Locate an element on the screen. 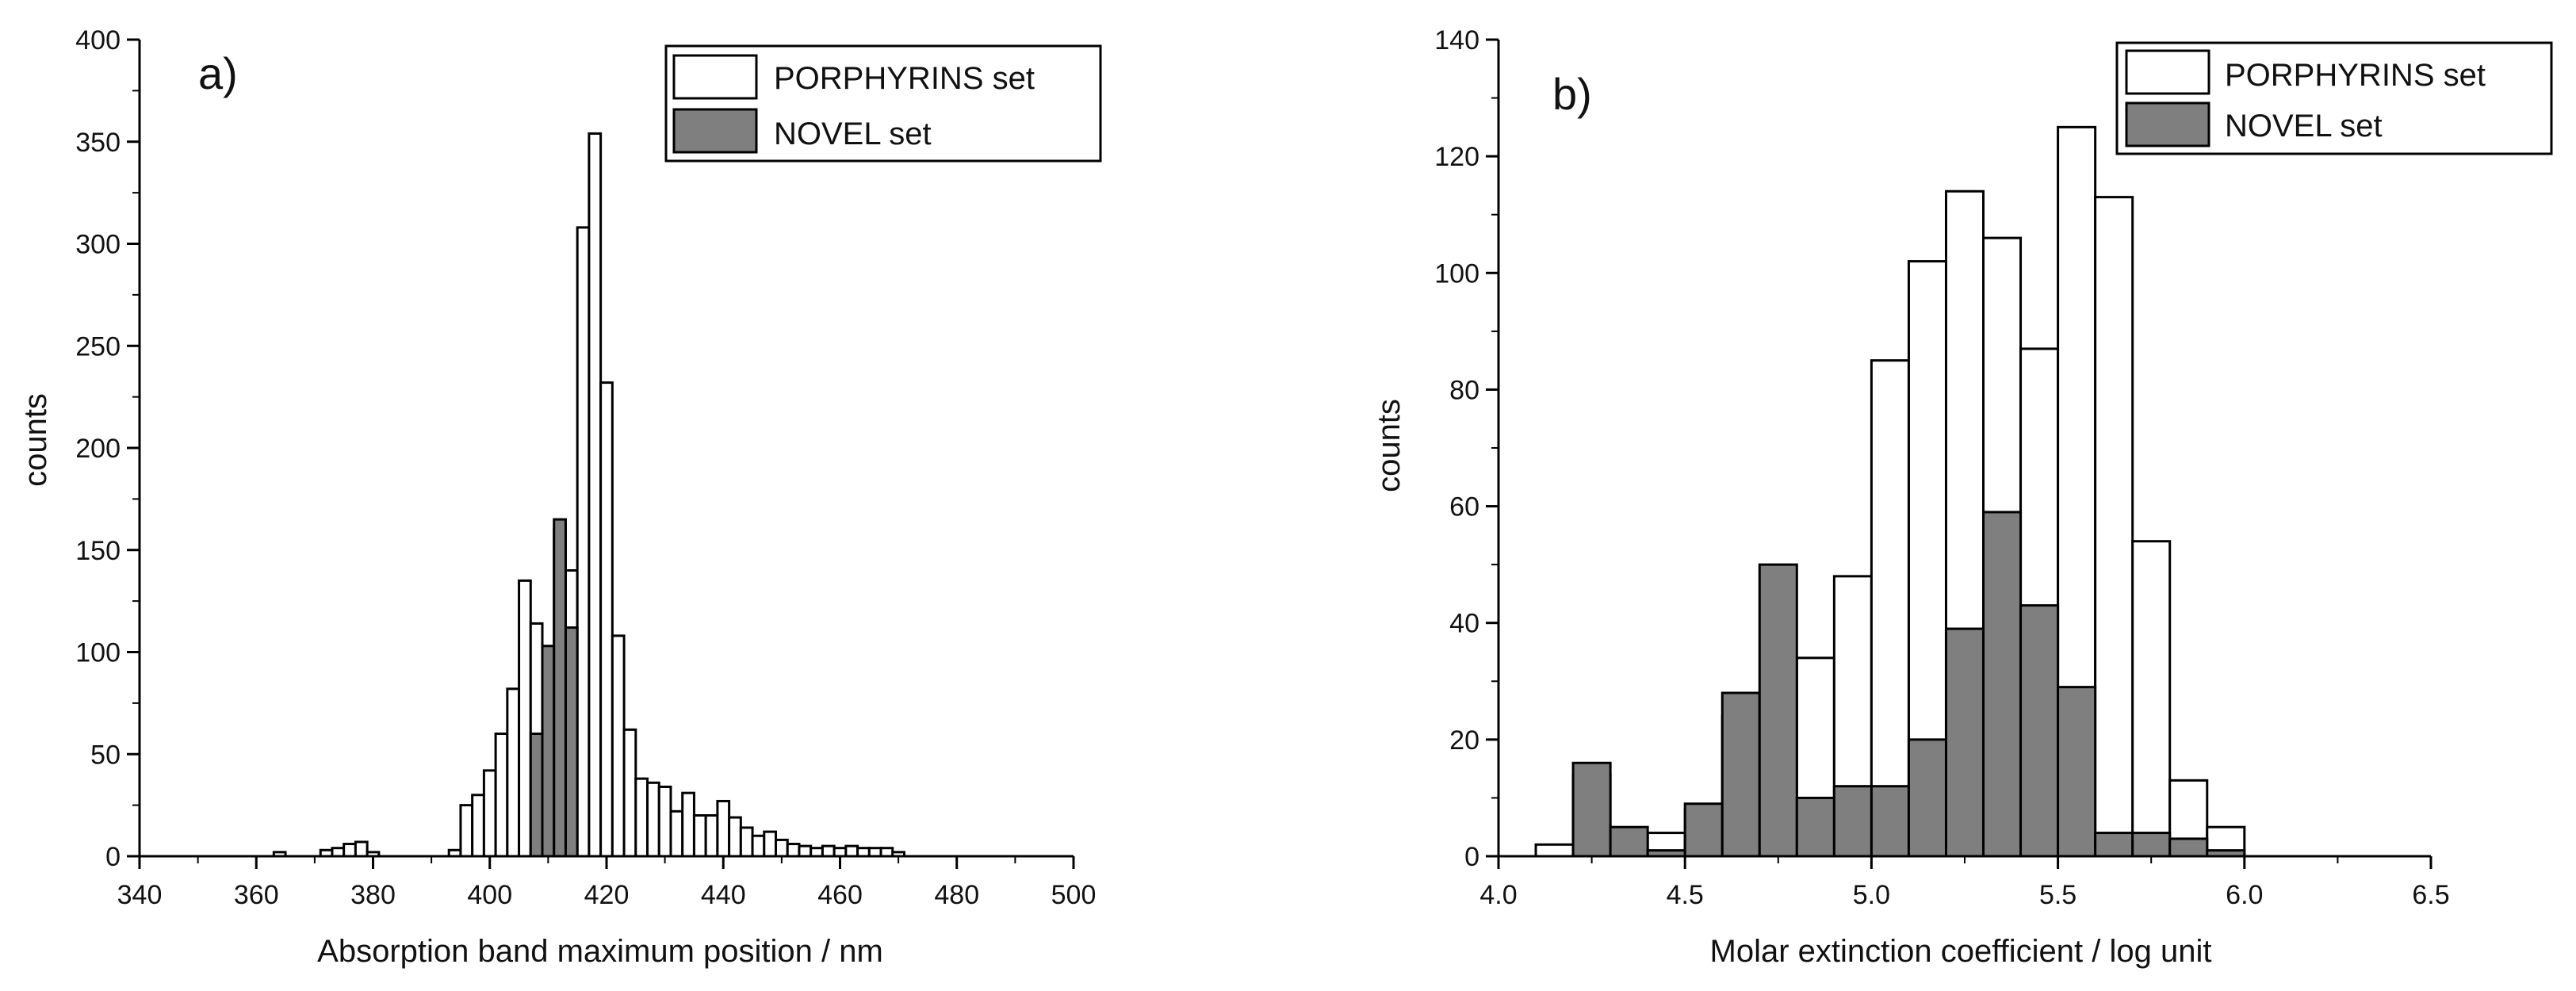  panel-b-label: b) is located at coordinates (1572, 94).